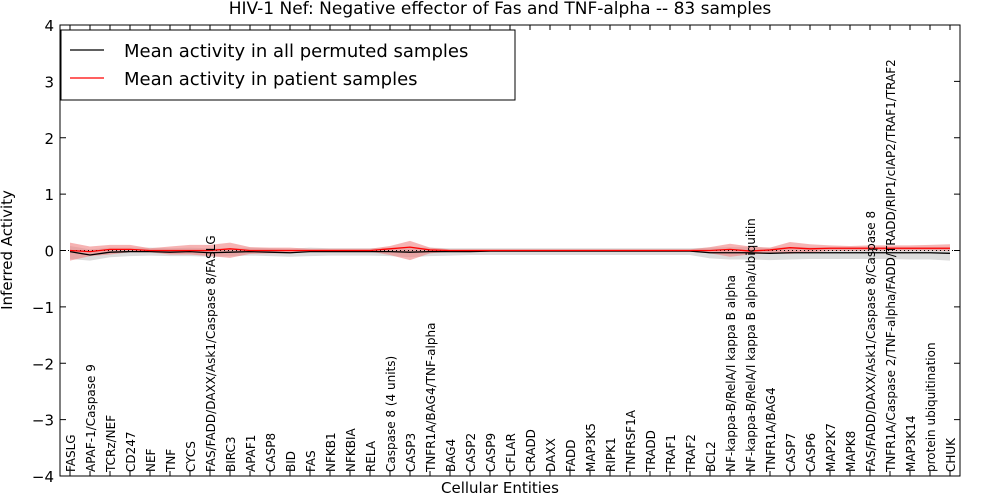 Image resolution: width=1000 pixels, height=500 pixels. What do you see at coordinates (771, 430) in the screenshot?
I see `x-tick-label: TNFR1A/BAG4` at bounding box center [771, 430].